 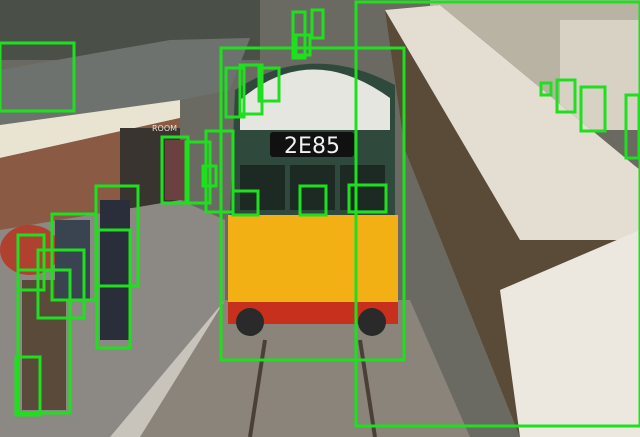 What do you see at coordinates (313, 260) in the screenshot?
I see `warning-panel` at bounding box center [313, 260].